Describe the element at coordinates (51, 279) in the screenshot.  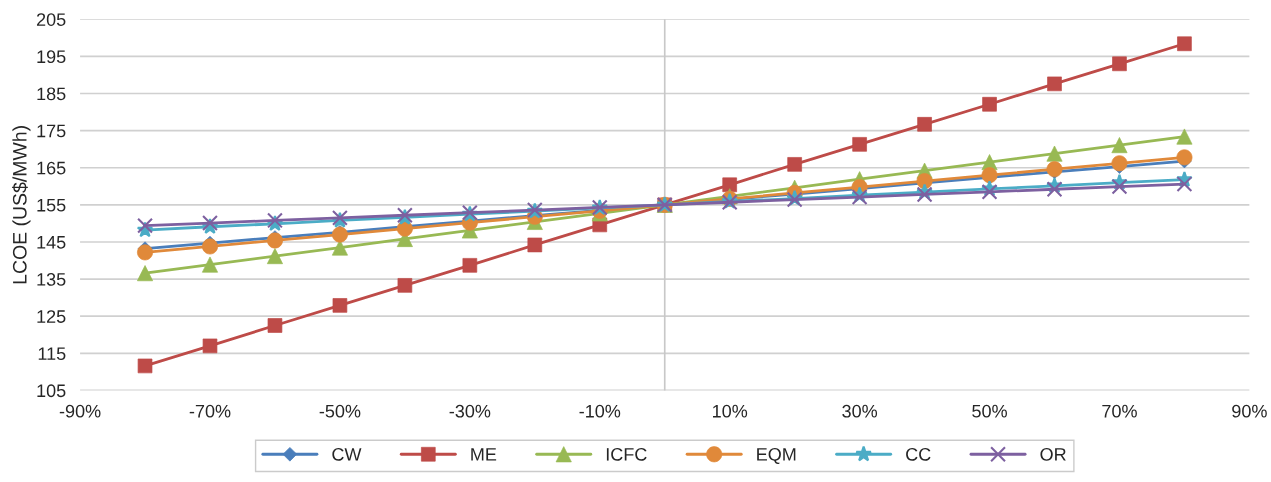
I see `y-tick-label: 135` at that location.